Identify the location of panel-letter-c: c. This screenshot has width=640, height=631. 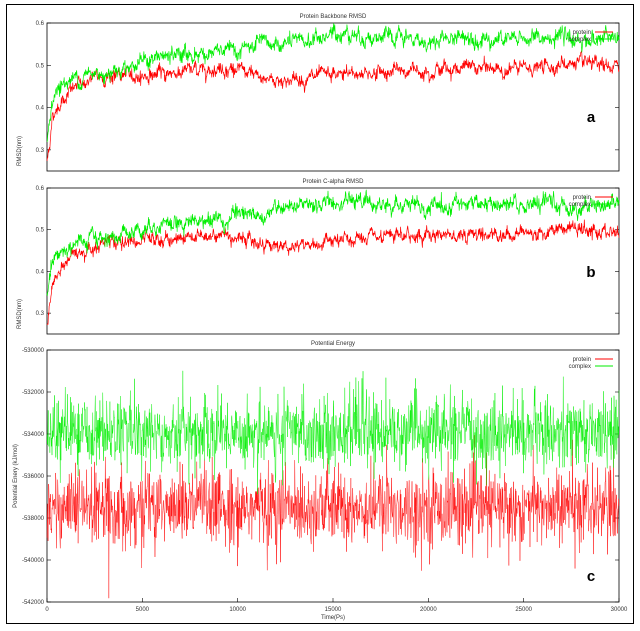
(591, 576).